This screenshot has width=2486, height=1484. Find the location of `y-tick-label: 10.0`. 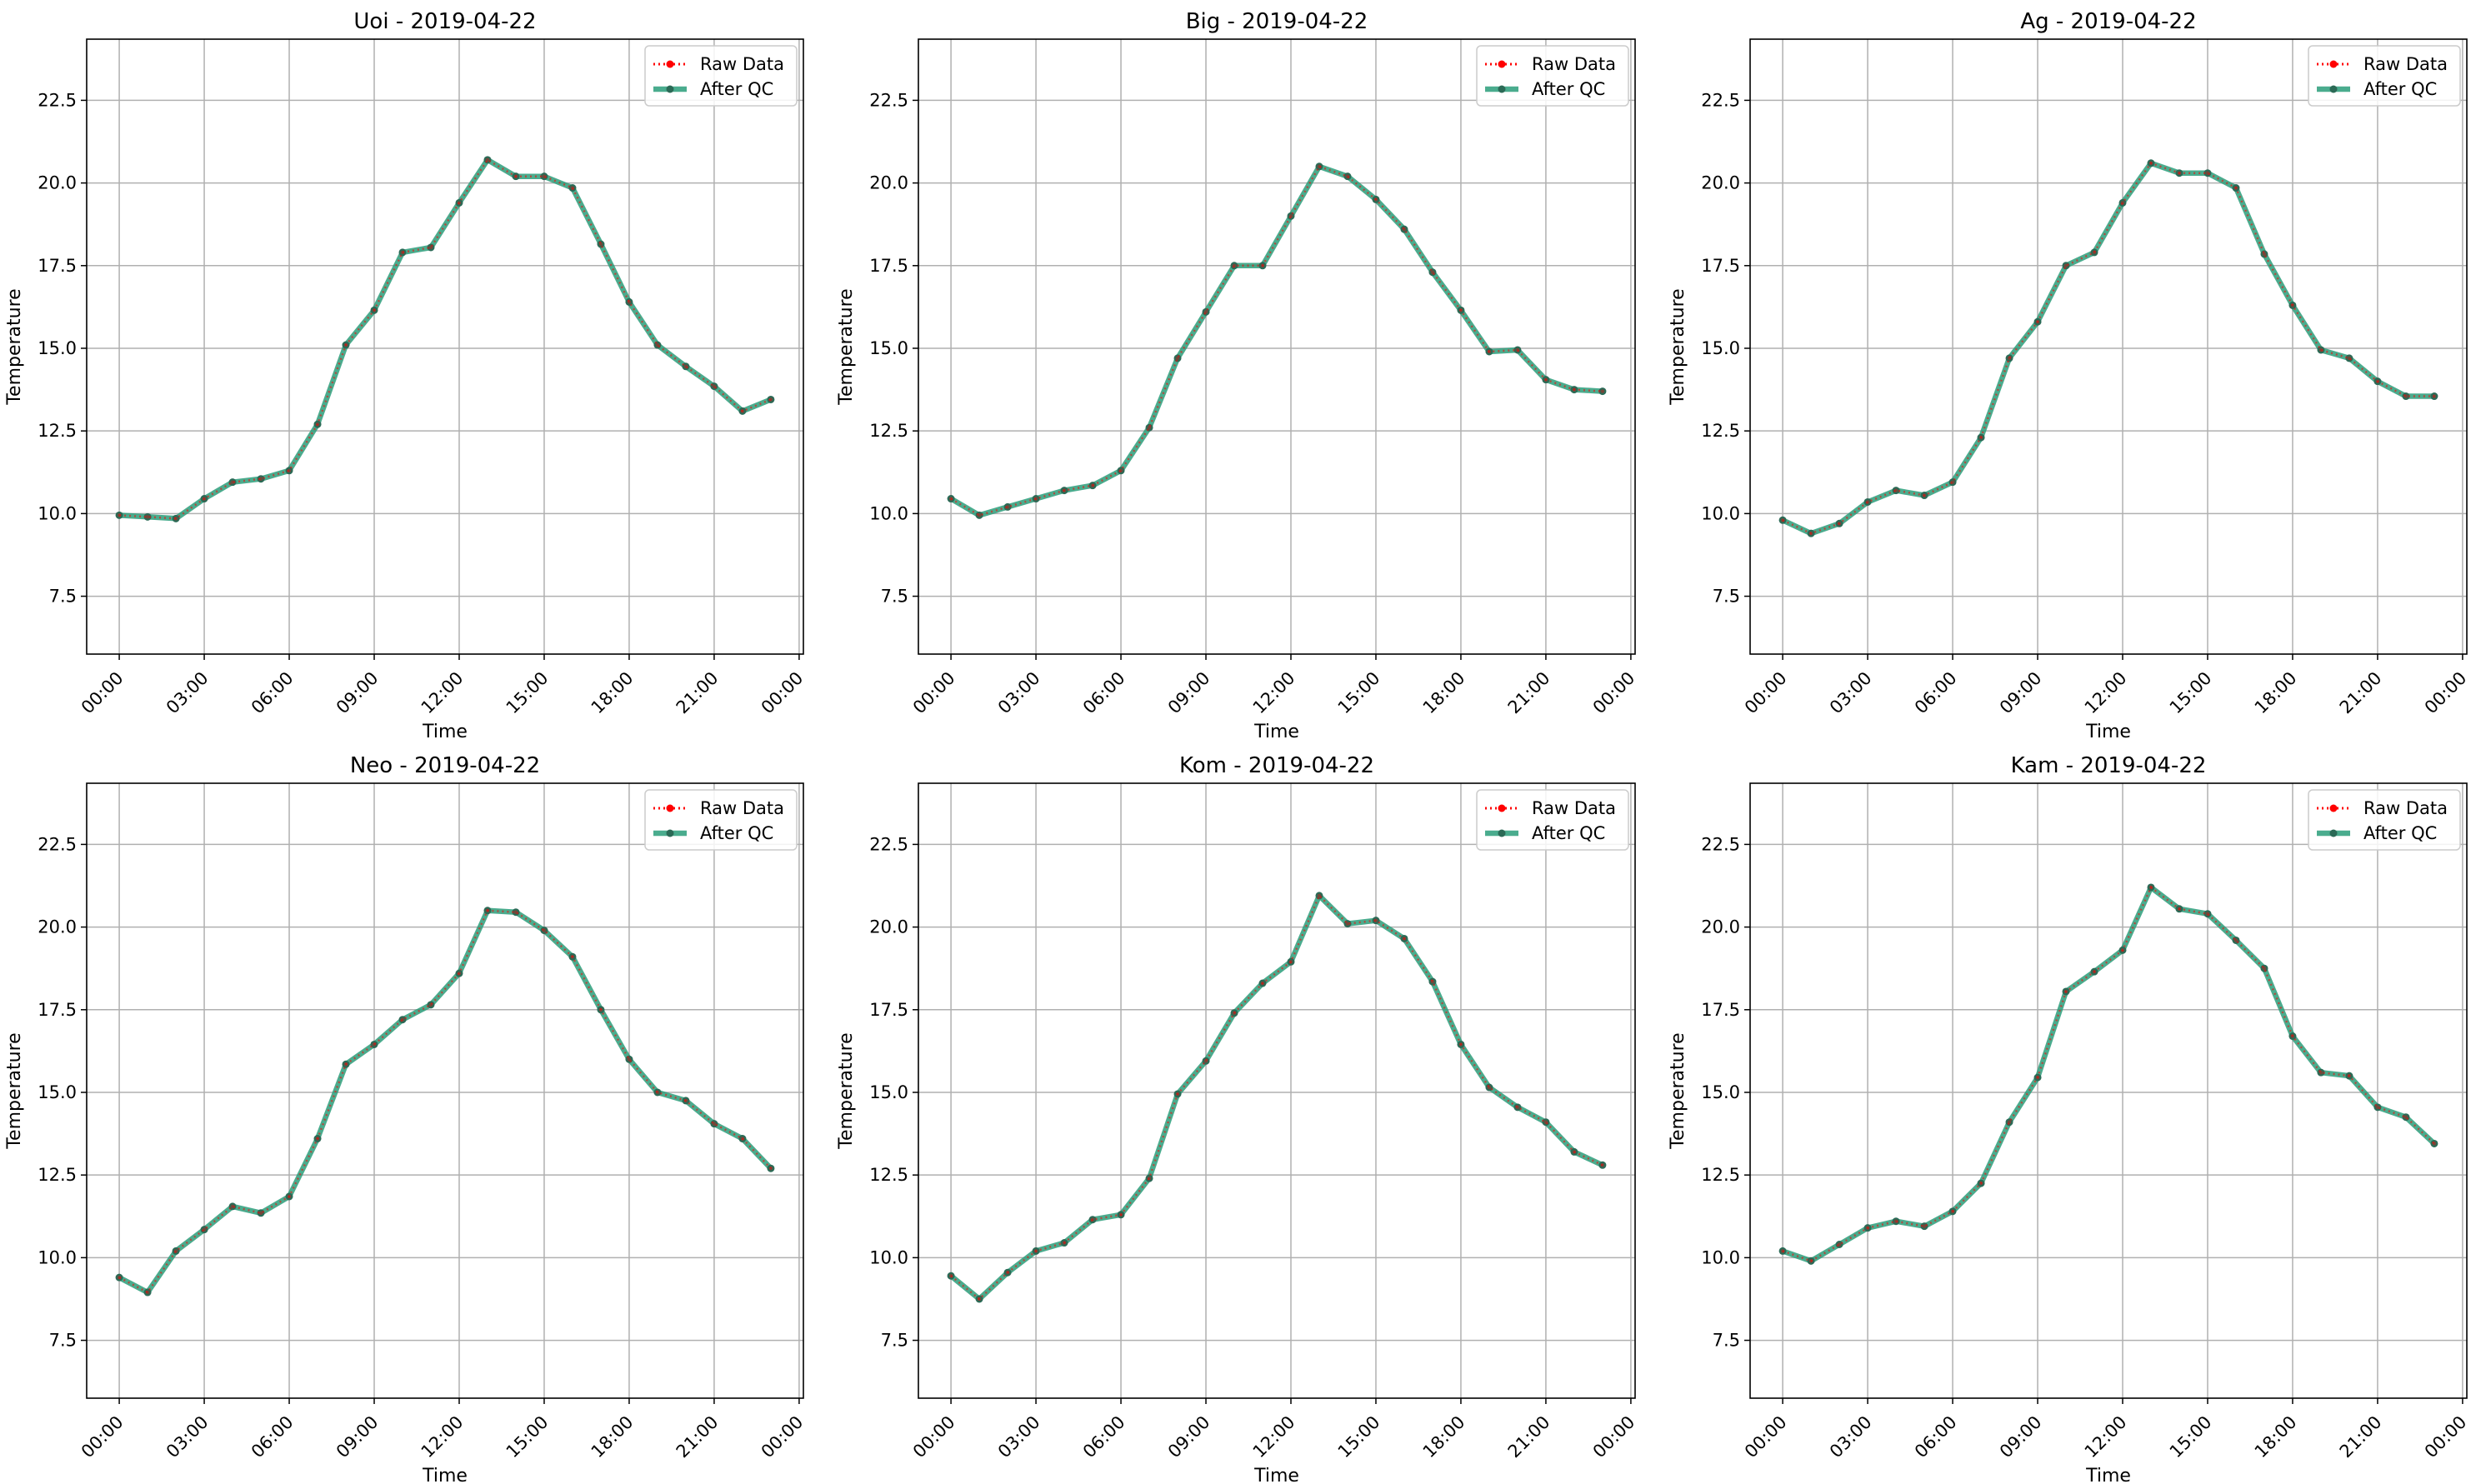

y-tick-label: 10.0 is located at coordinates (58, 1257).